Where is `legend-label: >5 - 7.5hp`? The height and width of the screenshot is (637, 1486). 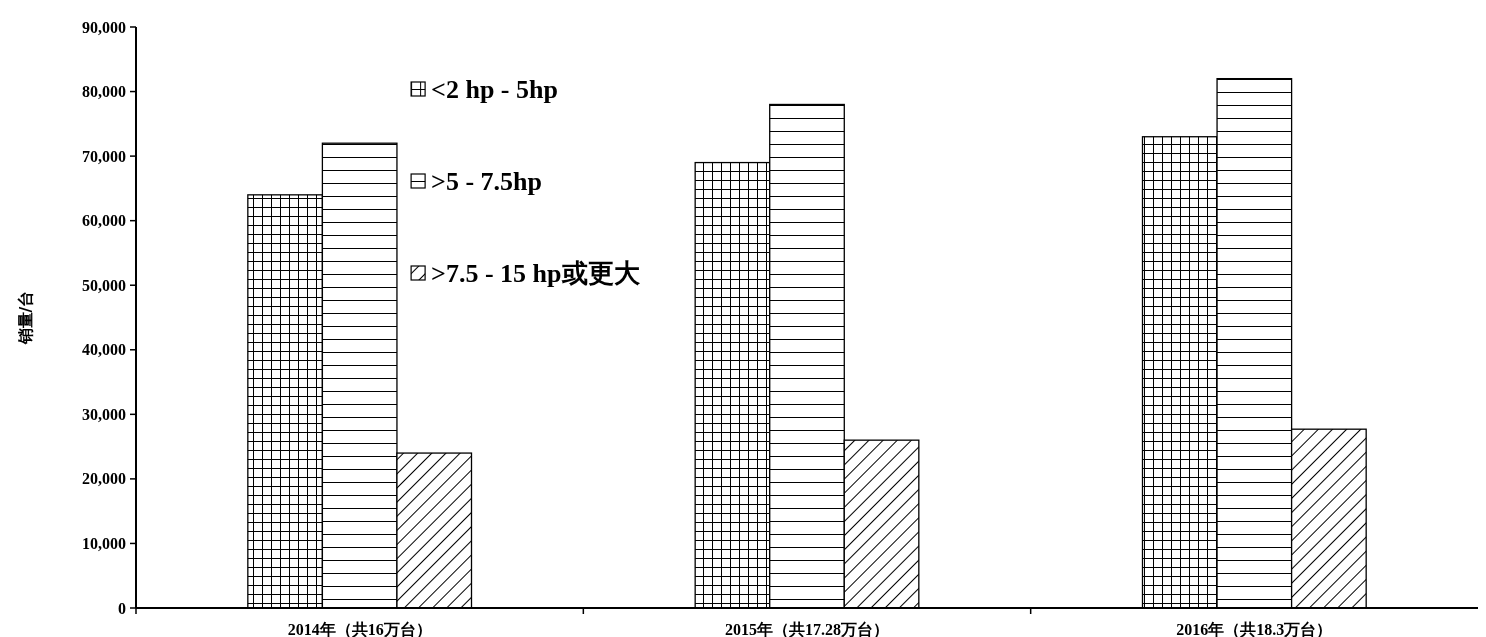
legend-label: >5 - 7.5hp is located at coordinates (487, 182).